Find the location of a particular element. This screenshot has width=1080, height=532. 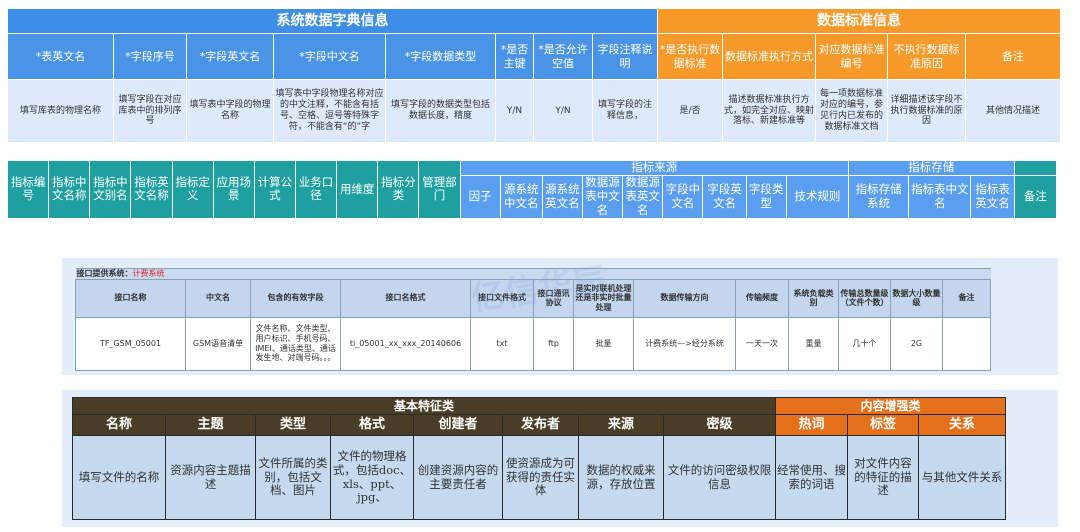

column-header: 管理部门 is located at coordinates (439, 189).